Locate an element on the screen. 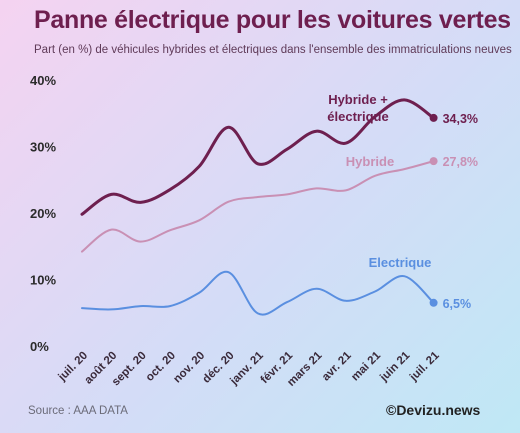 Image resolution: width=520 pixels, height=433 pixels. end-point-hybride-electrique is located at coordinates (433, 117).